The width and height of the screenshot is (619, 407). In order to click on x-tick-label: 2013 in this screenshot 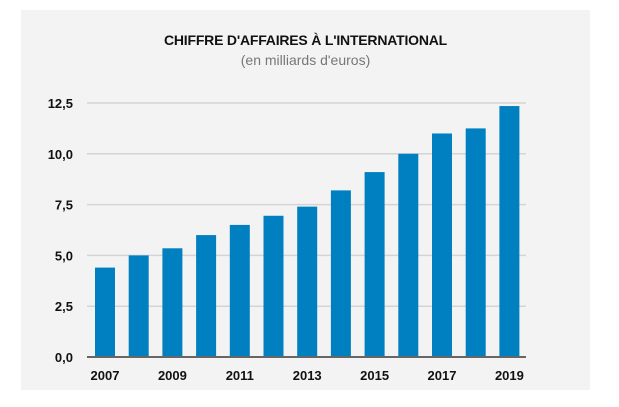, I will do `click(307, 375)`.